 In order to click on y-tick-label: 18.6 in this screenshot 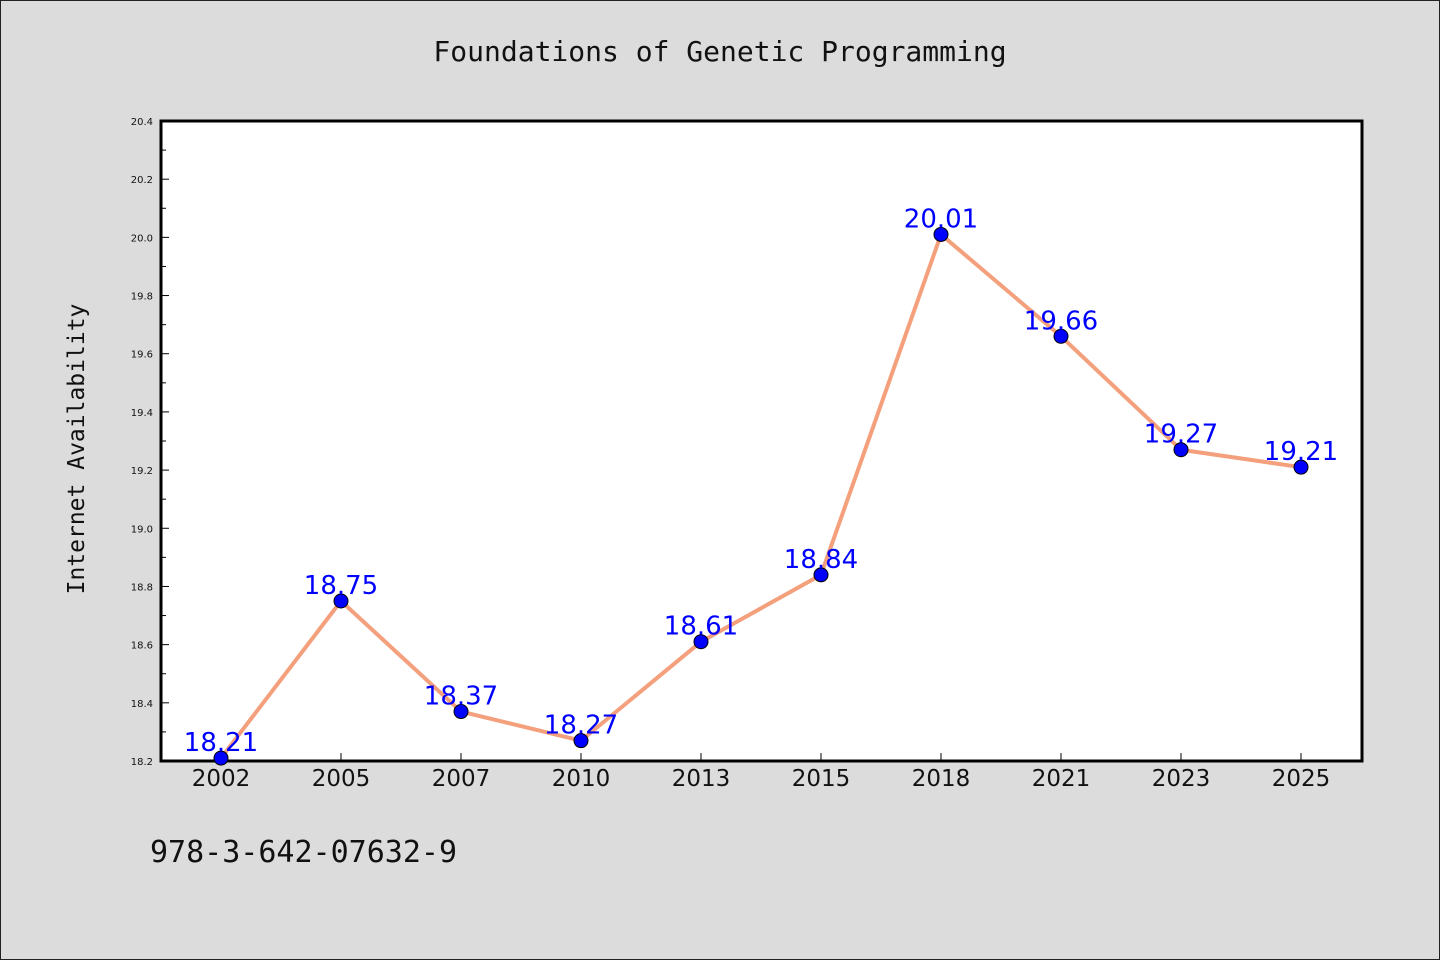, I will do `click(142, 646)`.